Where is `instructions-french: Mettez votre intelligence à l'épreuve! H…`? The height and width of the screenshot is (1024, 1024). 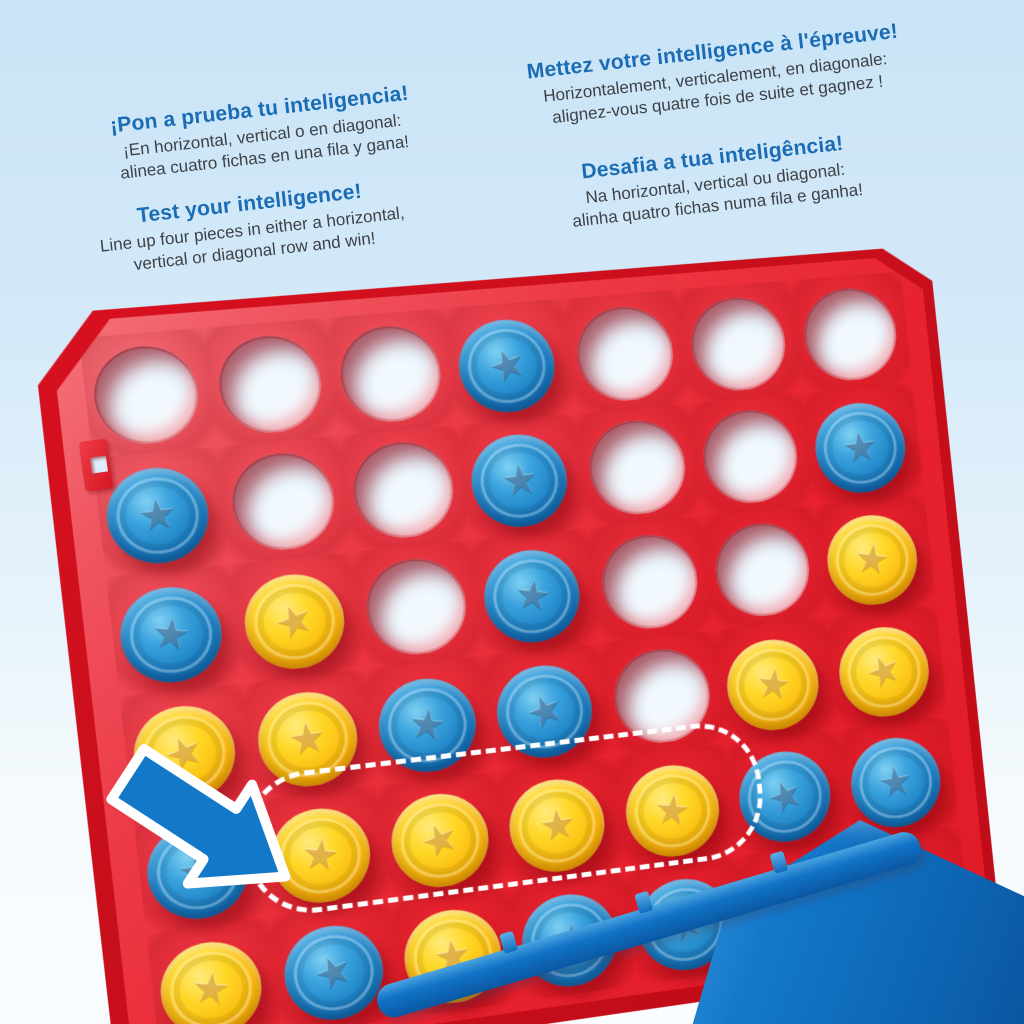 instructions-french: Mettez votre intelligence à l'épreuve! H… is located at coordinates (714, 75).